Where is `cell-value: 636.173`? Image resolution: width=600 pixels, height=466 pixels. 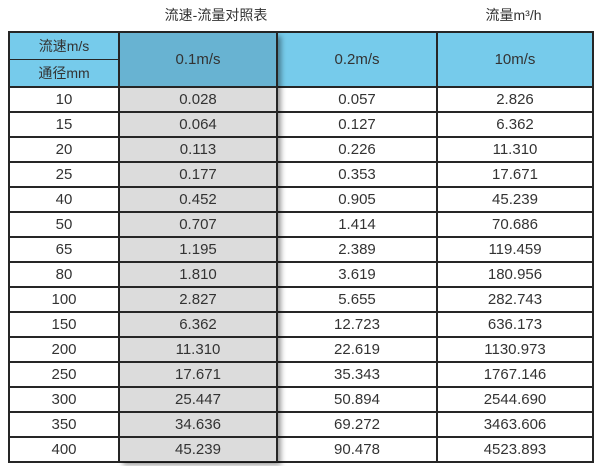 cell-value: 636.173 is located at coordinates (515, 324).